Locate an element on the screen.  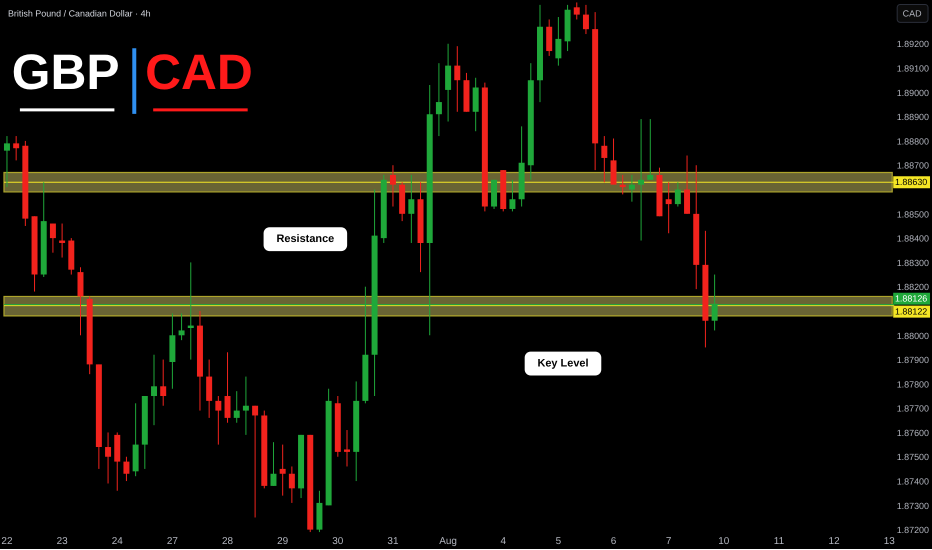
y-tick-label: 1.87500 is located at coordinates (913, 457).